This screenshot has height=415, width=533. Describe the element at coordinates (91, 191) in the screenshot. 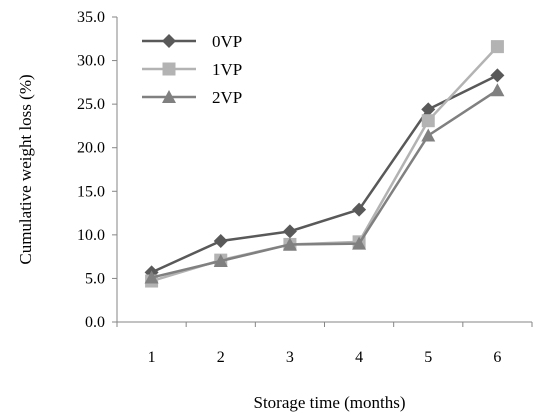

I see `y-tick-label: 15.0` at that location.